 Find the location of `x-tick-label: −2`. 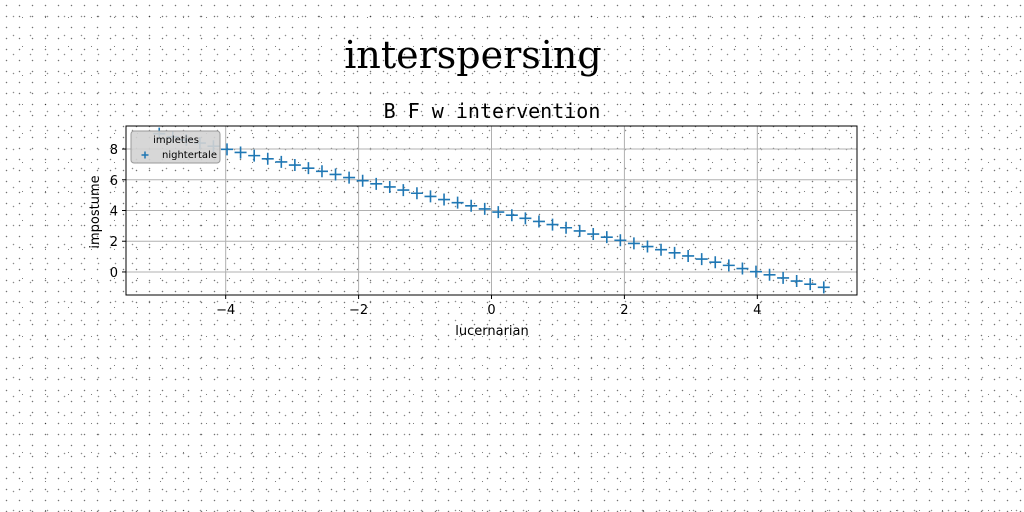

x-tick-label: −2 is located at coordinates (358, 310).